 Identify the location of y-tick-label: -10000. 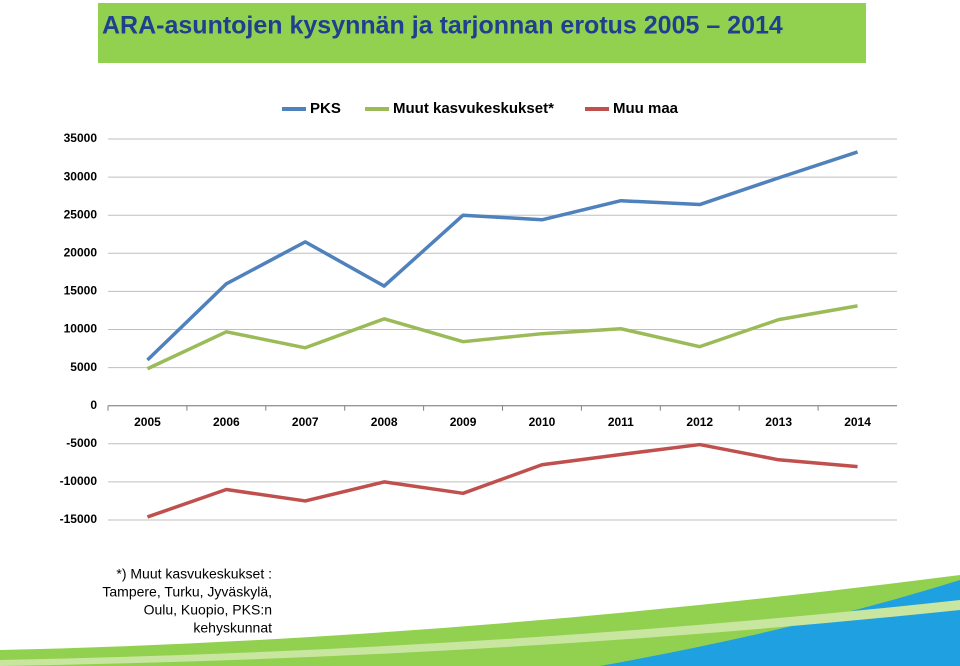
(79, 481).